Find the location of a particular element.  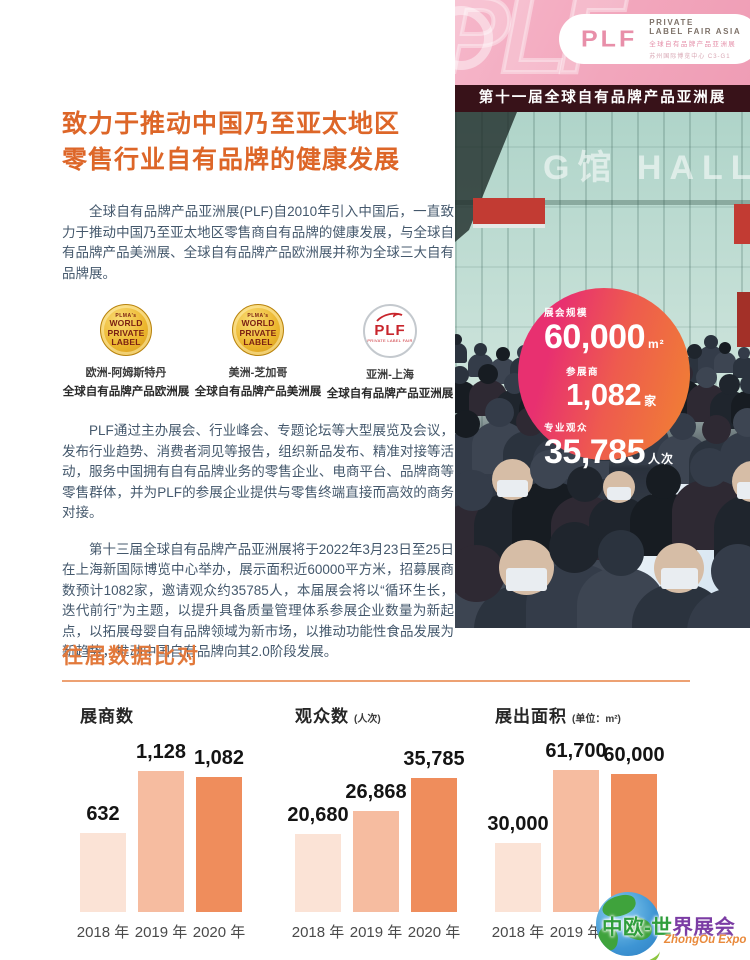

plf-logo-subtext: PRIVATE LABEL FAIR is located at coordinates (390, 340).